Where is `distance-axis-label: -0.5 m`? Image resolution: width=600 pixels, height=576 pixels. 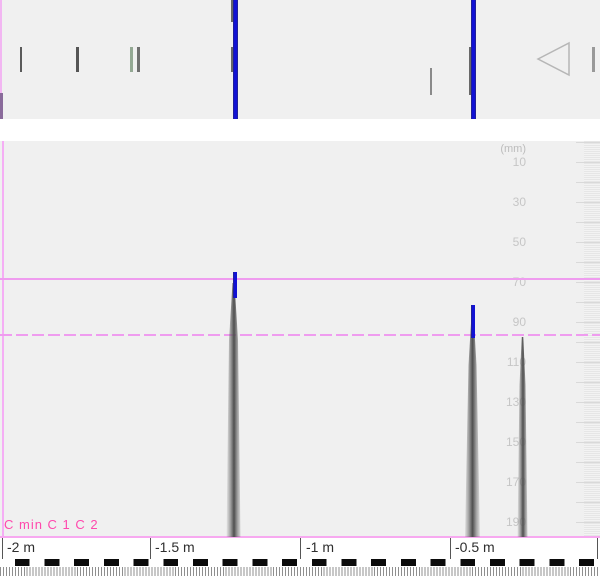
distance-axis-label: -0.5 m is located at coordinates (475, 547).